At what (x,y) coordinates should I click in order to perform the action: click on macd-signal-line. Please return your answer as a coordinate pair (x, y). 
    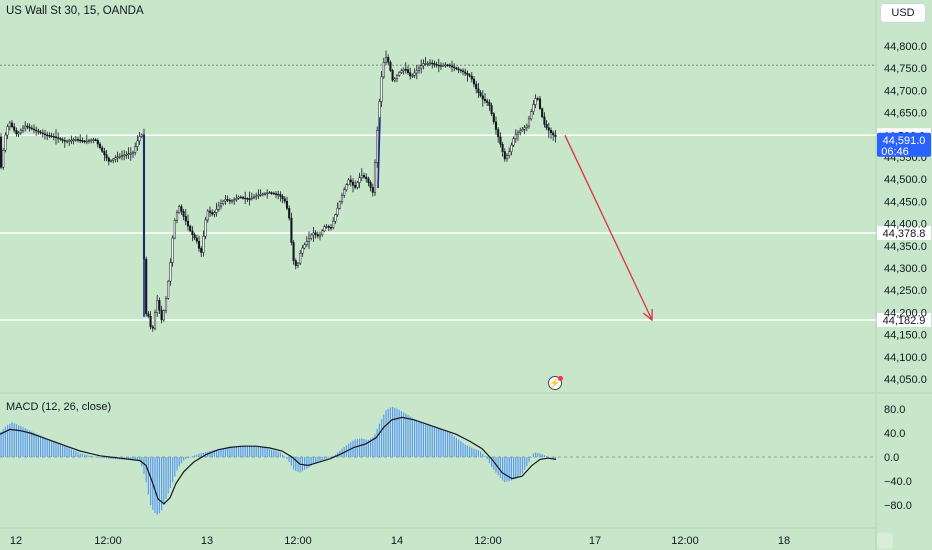
    Looking at the image, I should click on (278, 460).